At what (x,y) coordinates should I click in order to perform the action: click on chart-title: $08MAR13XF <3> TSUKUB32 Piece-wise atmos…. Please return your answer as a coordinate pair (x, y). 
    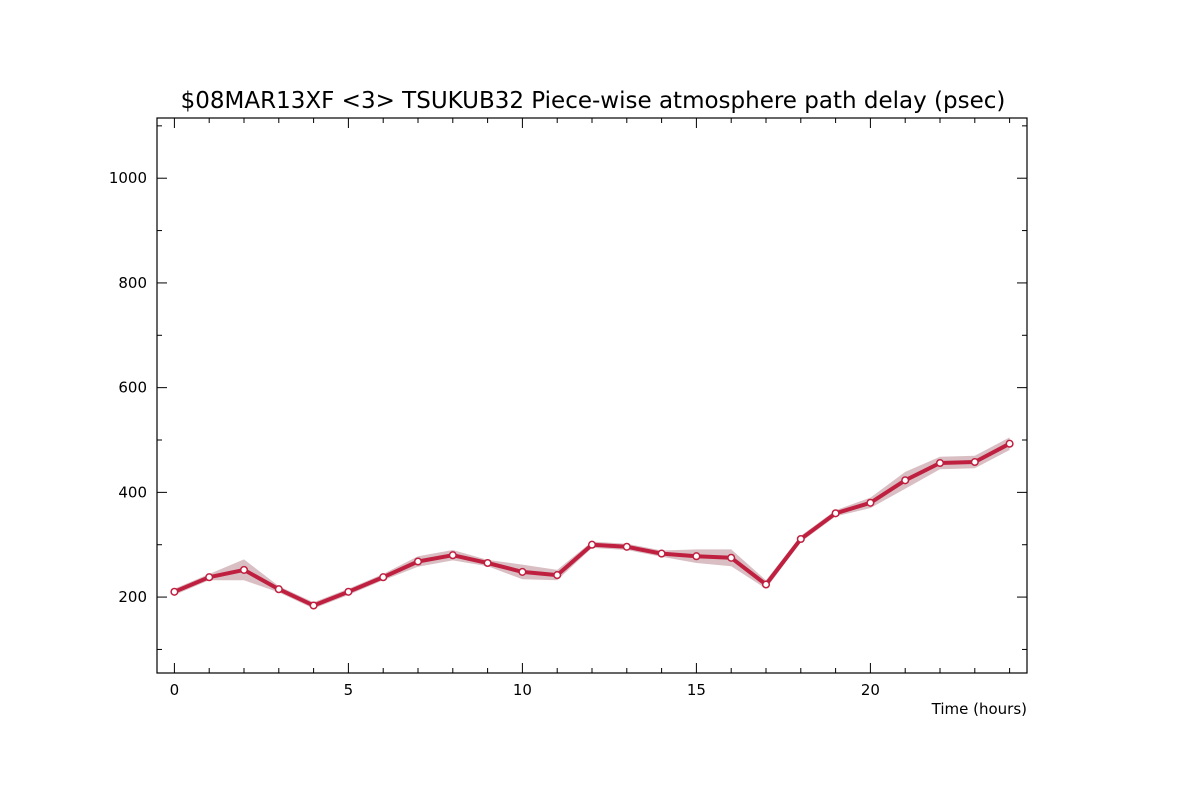
    Looking at the image, I should click on (593, 101).